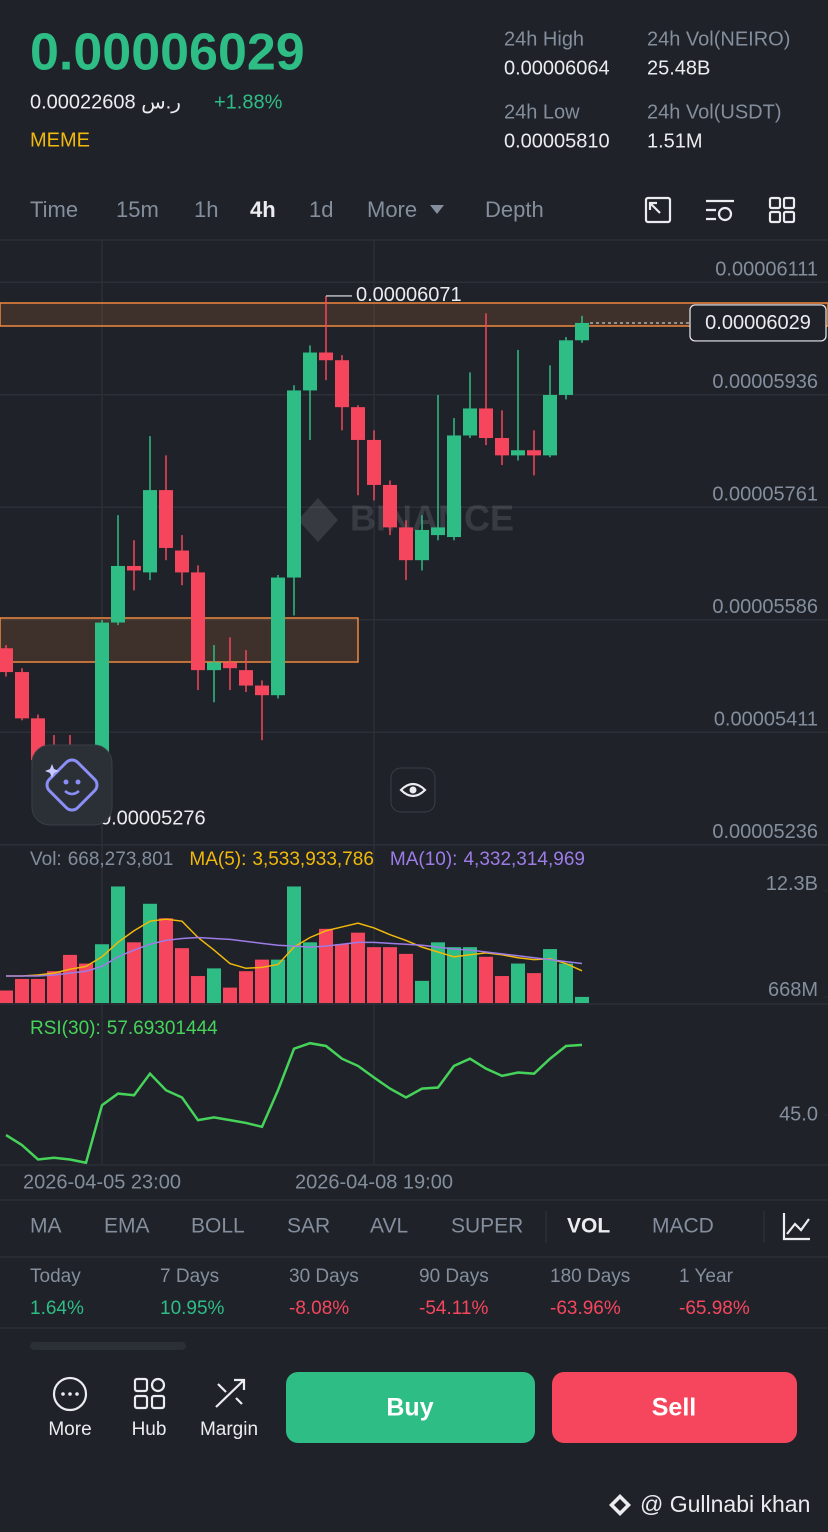 This screenshot has height=1532, width=828. What do you see at coordinates (321, 209) in the screenshot?
I see `timeframe-tab: 1d` at bounding box center [321, 209].